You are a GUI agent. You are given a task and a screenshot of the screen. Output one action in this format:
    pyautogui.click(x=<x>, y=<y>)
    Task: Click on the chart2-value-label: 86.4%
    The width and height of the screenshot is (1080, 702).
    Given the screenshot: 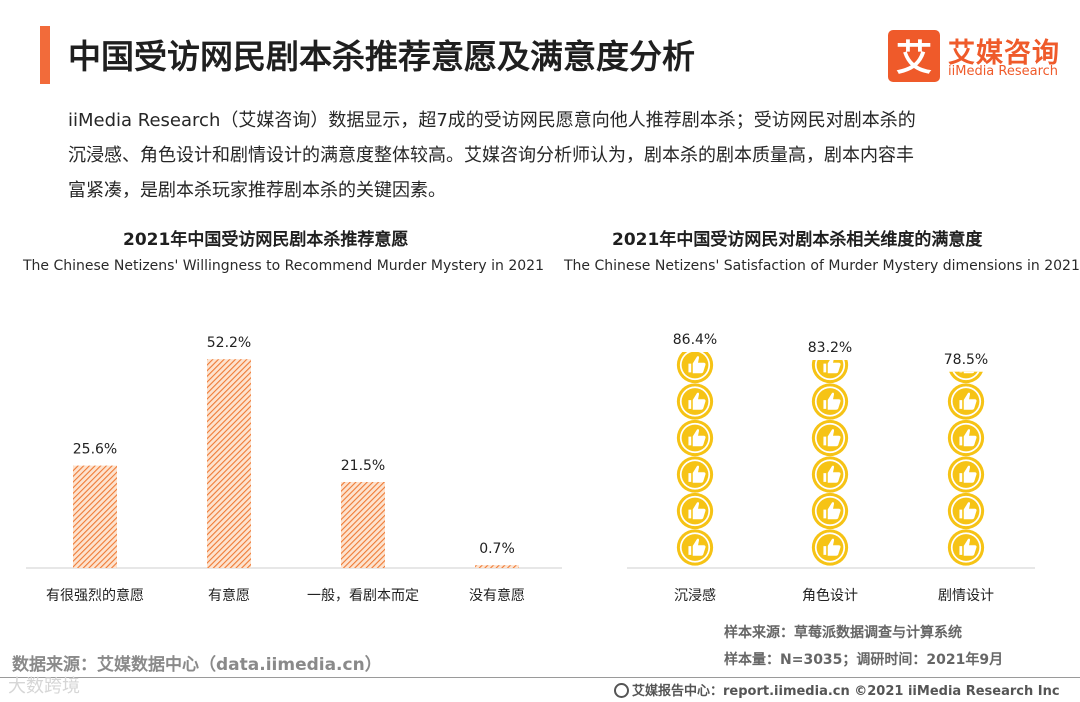 What is the action you would take?
    pyautogui.click(x=695, y=340)
    